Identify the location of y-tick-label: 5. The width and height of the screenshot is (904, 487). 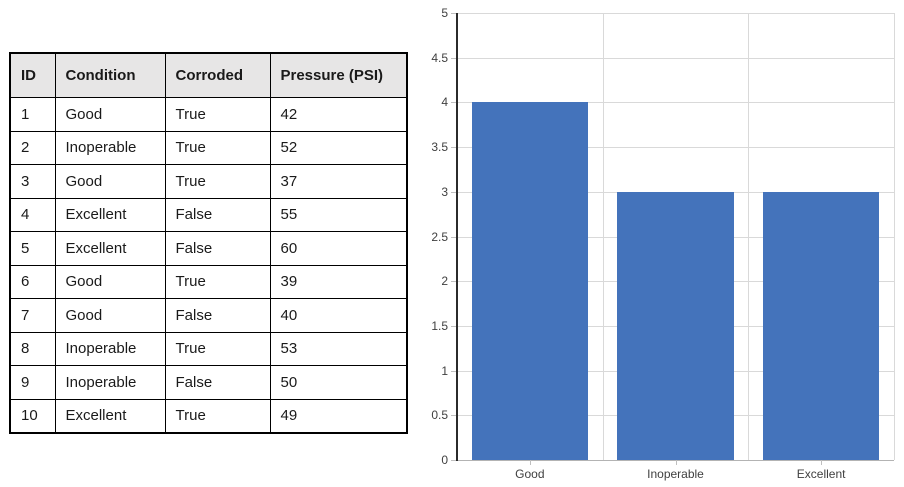
(444, 13).